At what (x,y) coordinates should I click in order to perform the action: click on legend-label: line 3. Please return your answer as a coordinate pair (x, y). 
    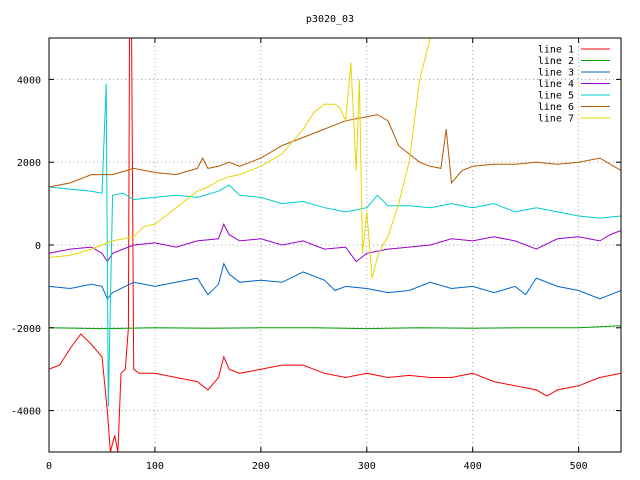
    Looking at the image, I should click on (556, 73).